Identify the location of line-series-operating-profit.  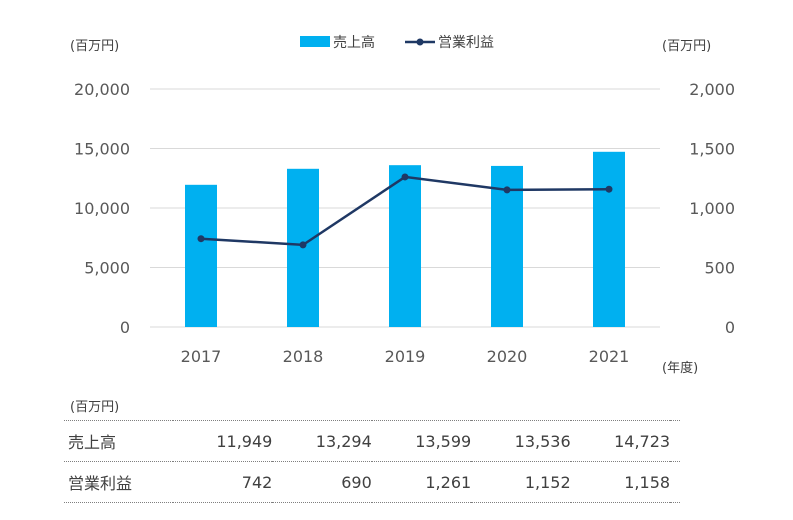
(405, 211).